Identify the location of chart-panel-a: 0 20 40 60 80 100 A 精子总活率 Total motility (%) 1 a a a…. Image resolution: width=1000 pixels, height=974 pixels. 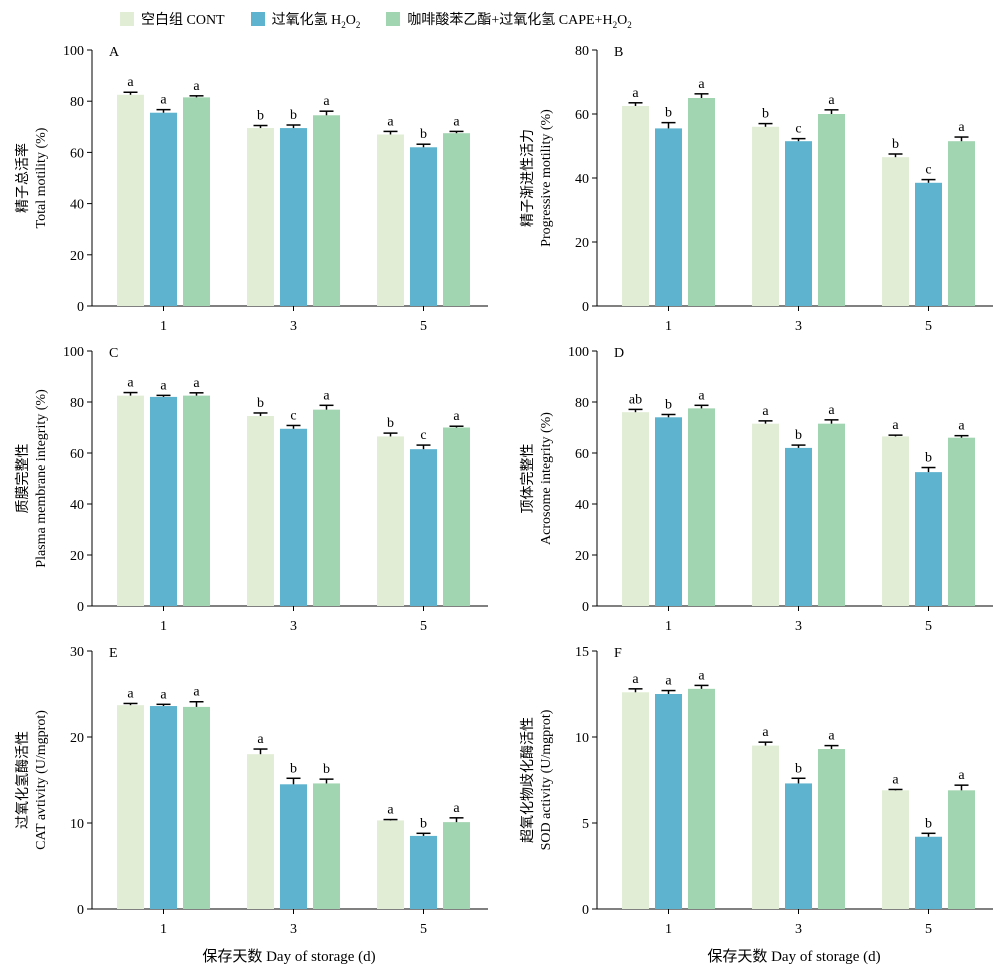
(251, 189).